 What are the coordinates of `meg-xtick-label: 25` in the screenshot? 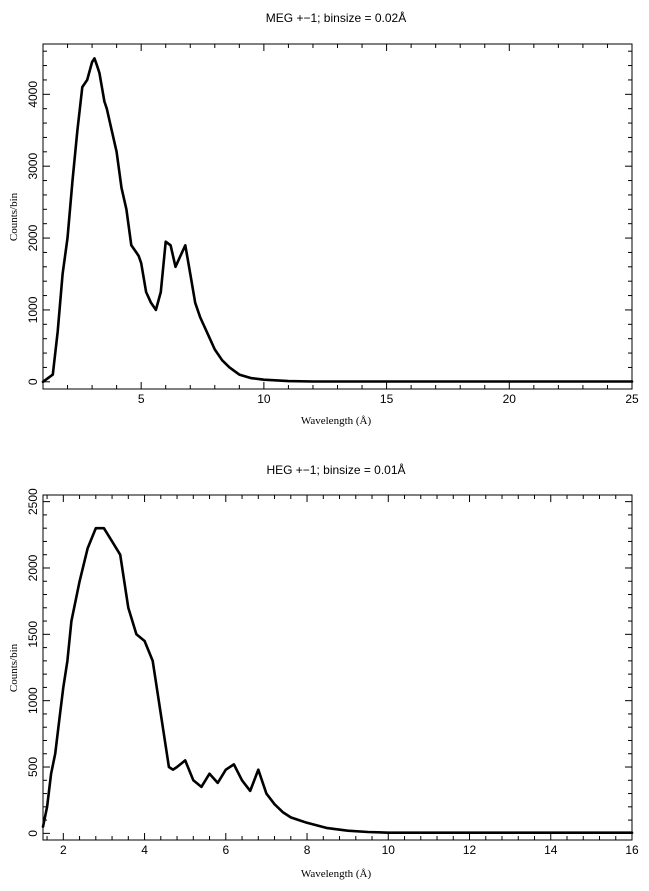 It's located at (632, 399).